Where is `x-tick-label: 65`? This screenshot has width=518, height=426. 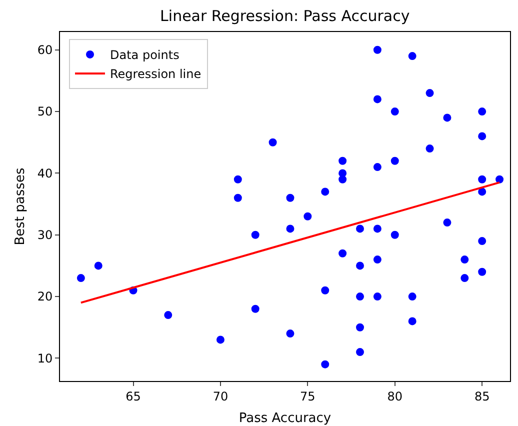 x-tick-label: 65 is located at coordinates (133, 396).